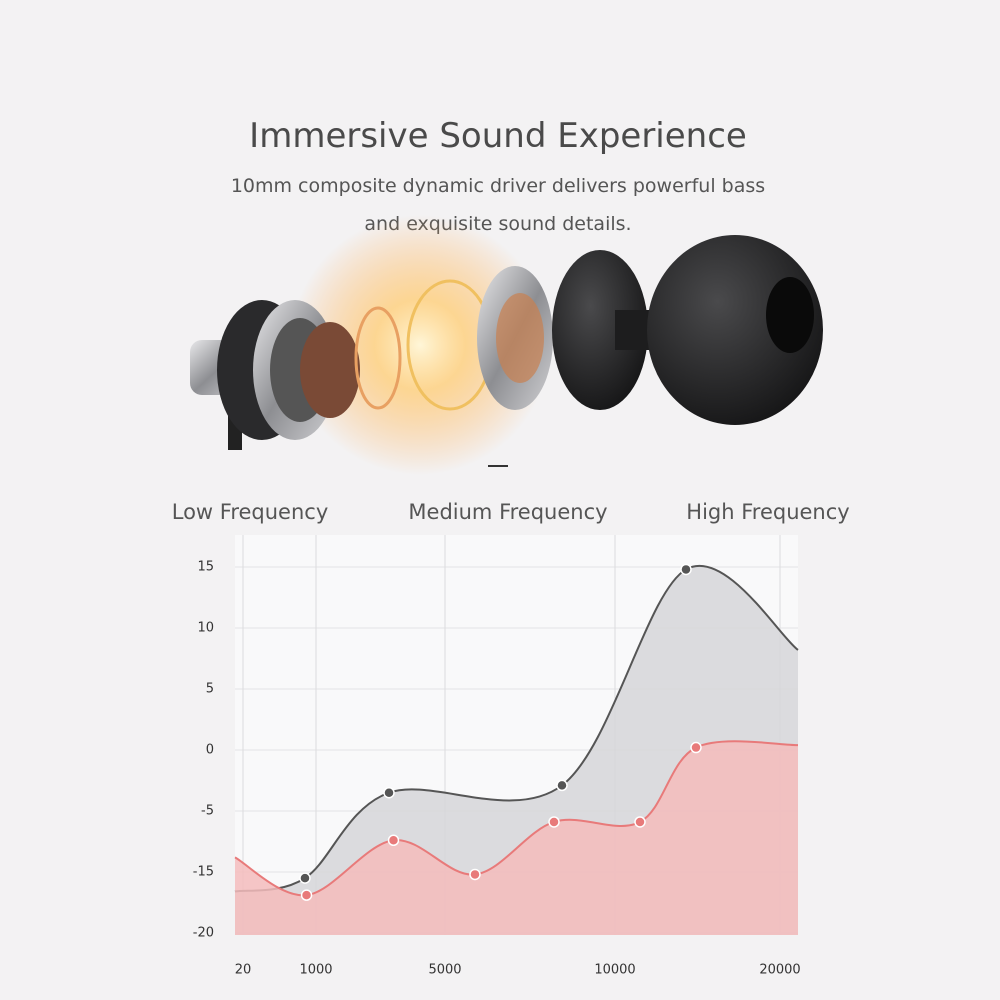 The width and height of the screenshot is (1000, 1000). What do you see at coordinates (205, 628) in the screenshot?
I see `y-tick-label: 10` at bounding box center [205, 628].